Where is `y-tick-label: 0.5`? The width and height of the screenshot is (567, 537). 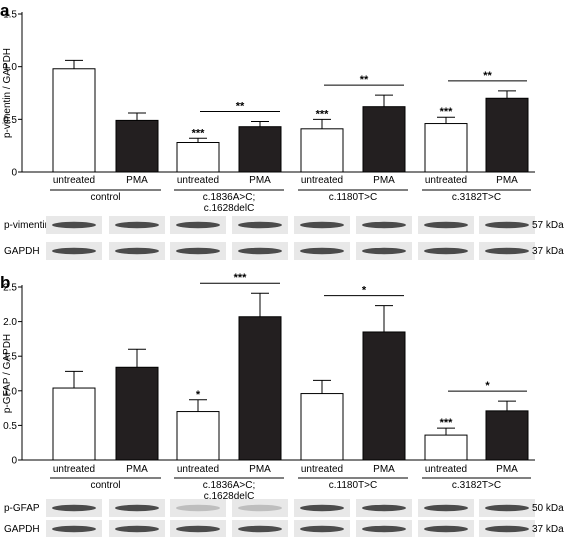
y-tick-label: 0.5 is located at coordinates (10, 426).